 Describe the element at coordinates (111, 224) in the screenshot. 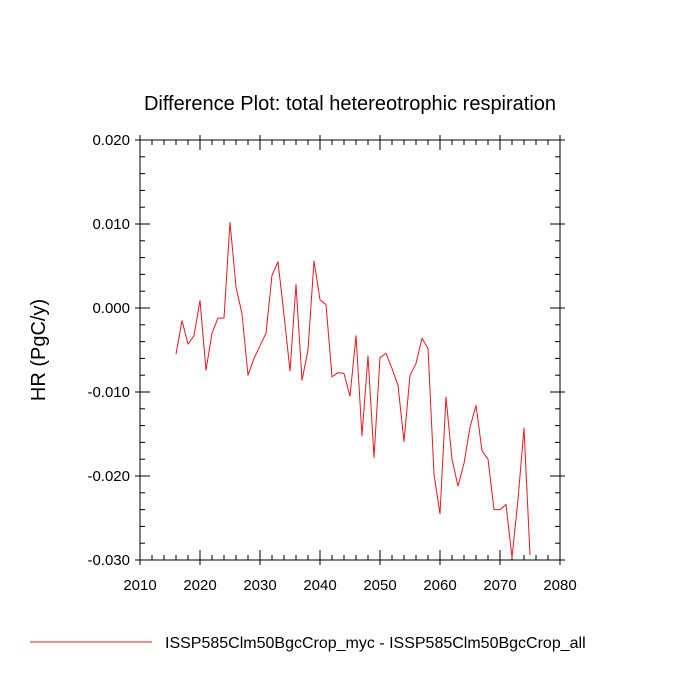

I see `y-tick-label: 0.010` at that location.